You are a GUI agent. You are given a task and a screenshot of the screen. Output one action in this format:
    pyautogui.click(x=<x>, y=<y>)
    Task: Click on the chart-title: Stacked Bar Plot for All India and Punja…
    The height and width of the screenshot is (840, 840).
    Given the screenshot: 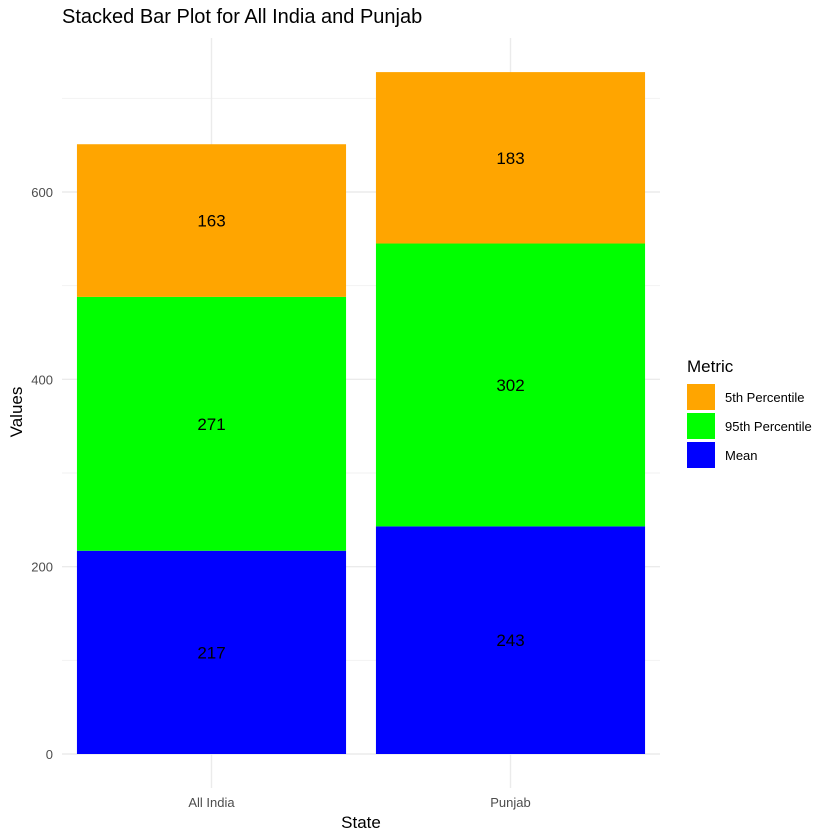 What is the action you would take?
    pyautogui.click(x=242, y=17)
    